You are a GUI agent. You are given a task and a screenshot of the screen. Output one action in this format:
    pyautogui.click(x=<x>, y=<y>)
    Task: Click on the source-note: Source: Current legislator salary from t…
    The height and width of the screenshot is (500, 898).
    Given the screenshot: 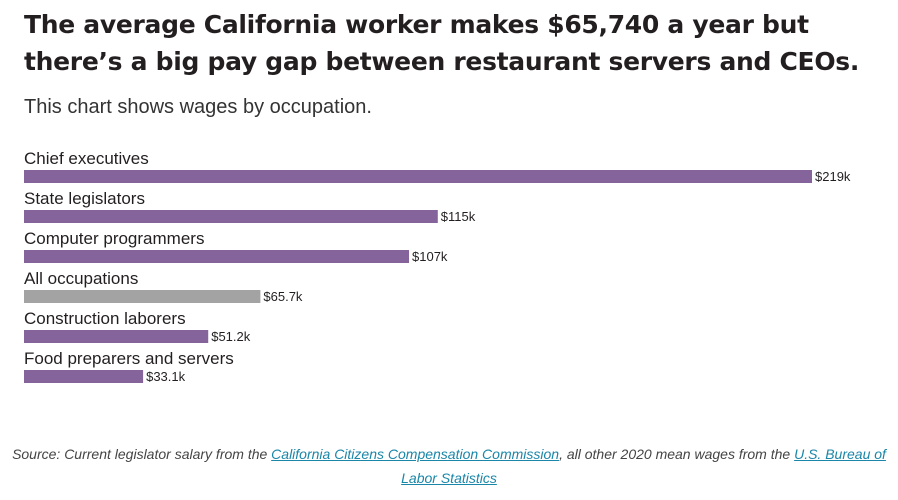 What is the action you would take?
    pyautogui.click(x=449, y=466)
    